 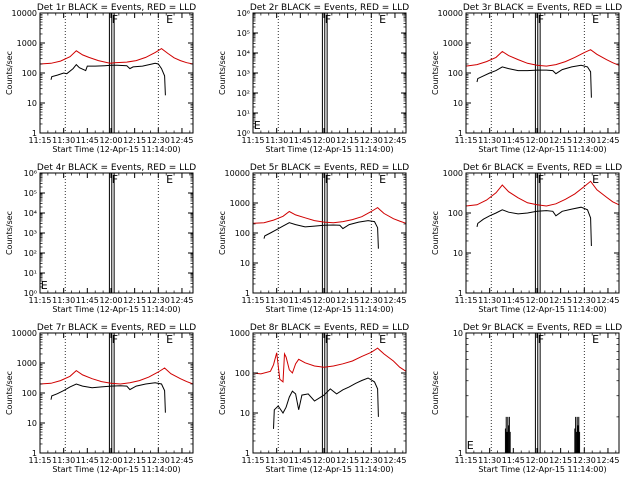 What do you see at coordinates (329, 168) in the screenshot?
I see `panel-title: Det 5r BLACK = Events, RED = LLD` at bounding box center [329, 168].